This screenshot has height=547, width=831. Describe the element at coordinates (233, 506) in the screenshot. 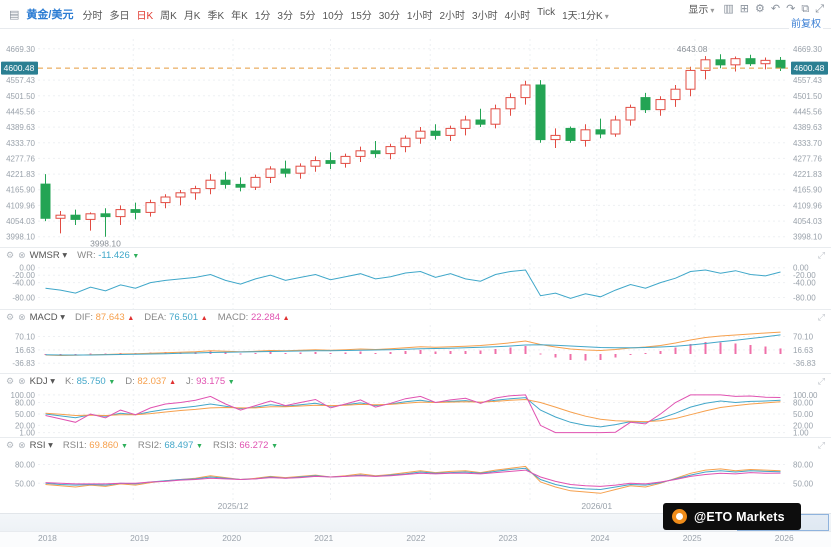

I see `x-axis-label: 2025/12` at that location.